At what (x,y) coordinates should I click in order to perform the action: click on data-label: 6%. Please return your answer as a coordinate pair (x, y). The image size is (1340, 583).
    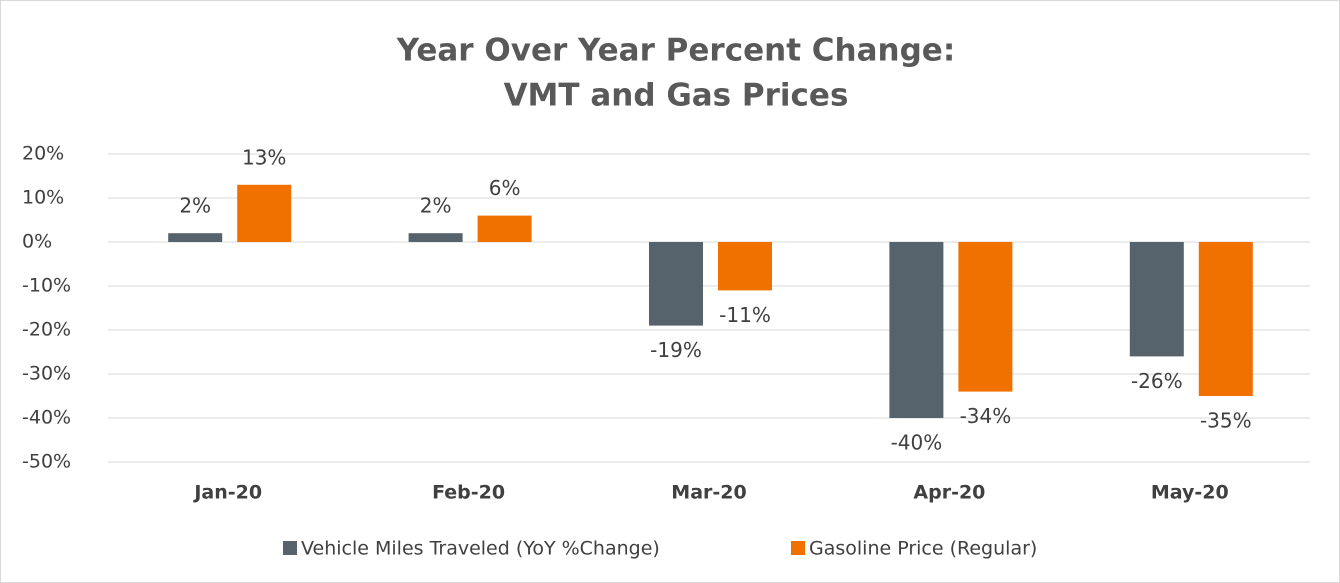
    Looking at the image, I should click on (505, 188).